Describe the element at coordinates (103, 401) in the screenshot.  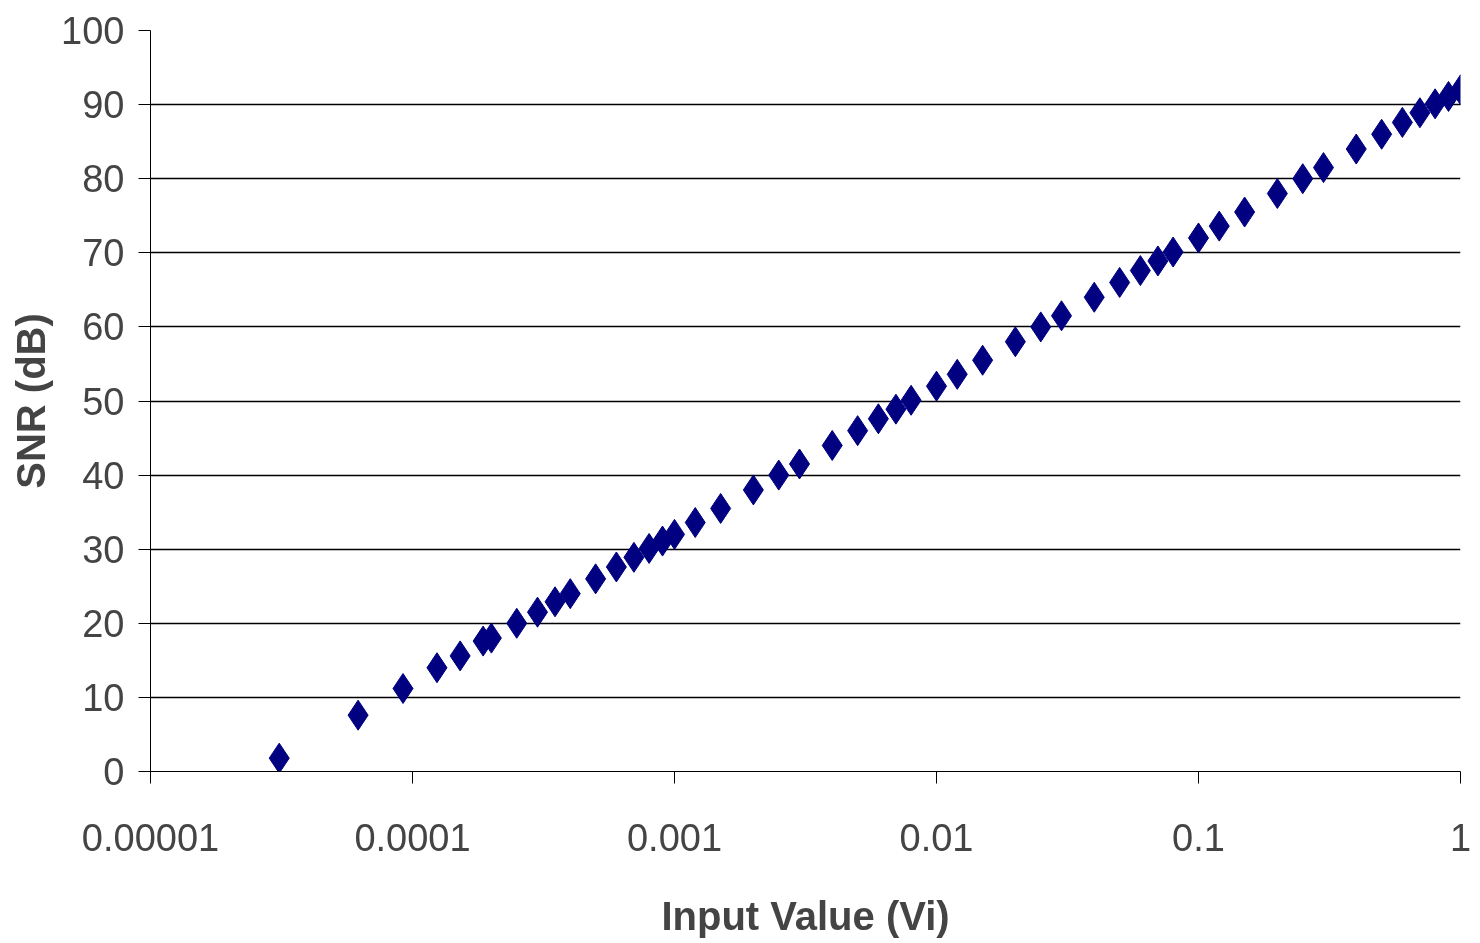
I see `y-tick-label: 50` at that location.